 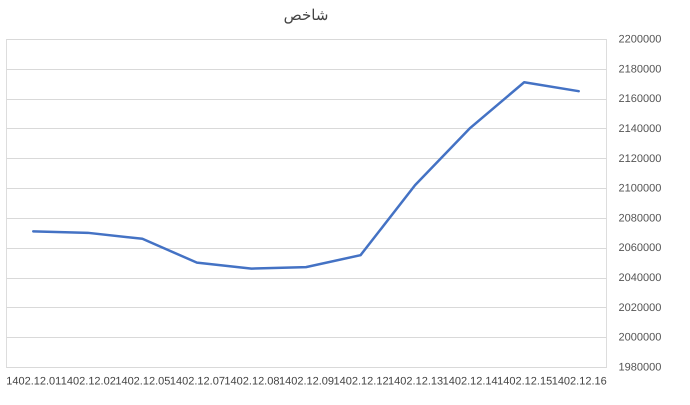 I want to click on x-tick-label: 1402.12.02, so click(x=88, y=382).